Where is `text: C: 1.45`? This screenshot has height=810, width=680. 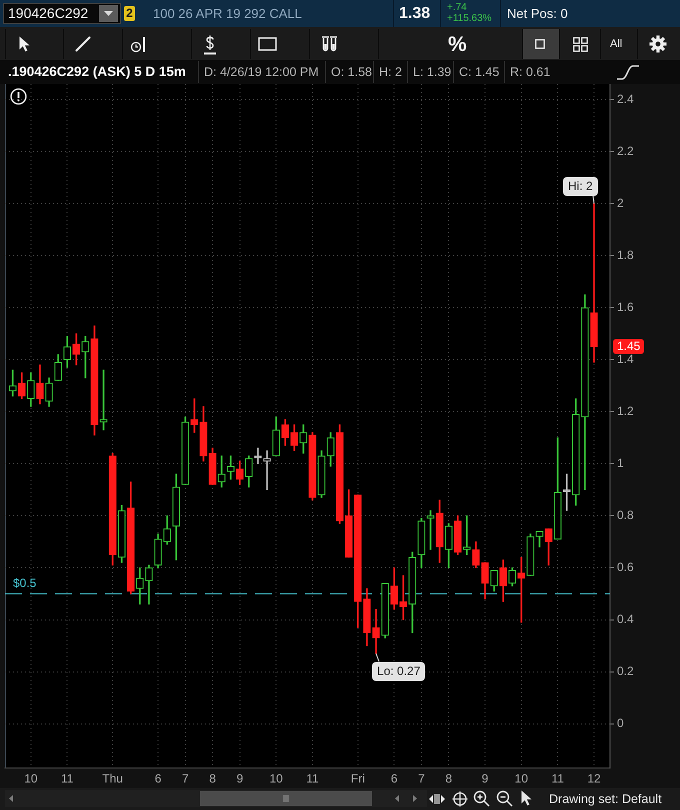 text: C: 1.45 is located at coordinates (478, 72).